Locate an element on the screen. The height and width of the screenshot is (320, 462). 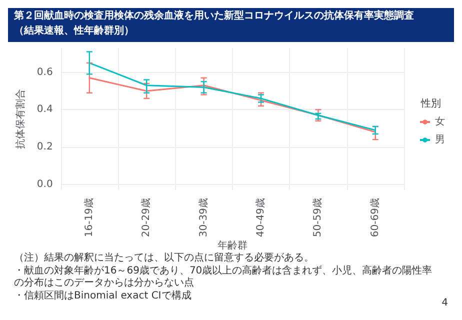
chart-subtitle: （結果速報、性年齢群別） is located at coordinates (74, 30).